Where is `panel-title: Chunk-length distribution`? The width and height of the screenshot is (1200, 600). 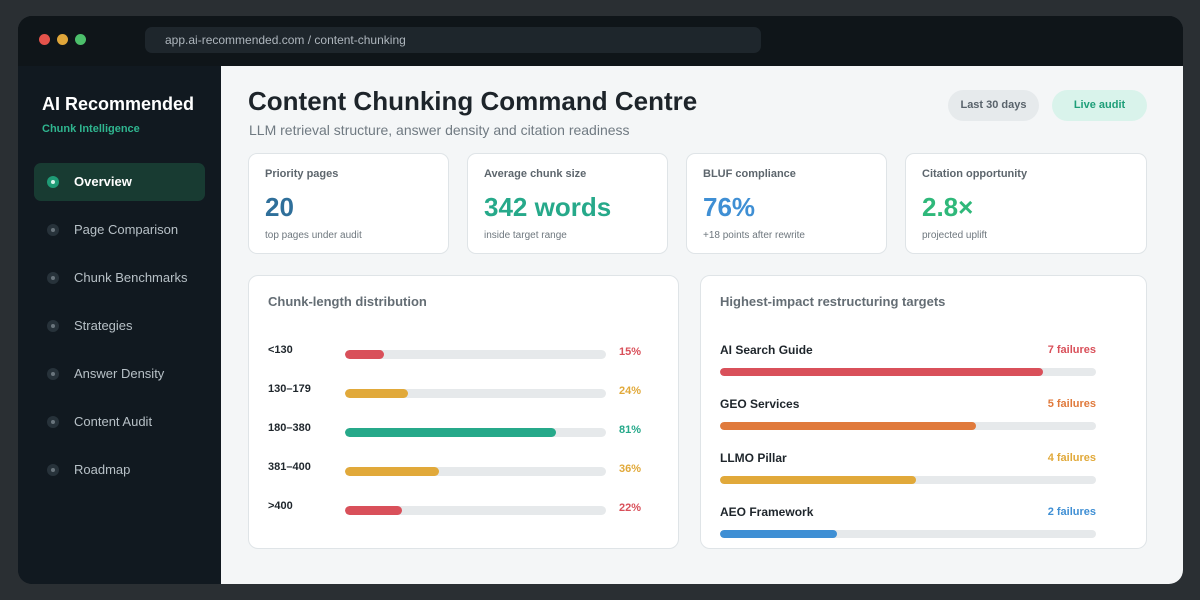 panel-title: Chunk-length distribution is located at coordinates (347, 301).